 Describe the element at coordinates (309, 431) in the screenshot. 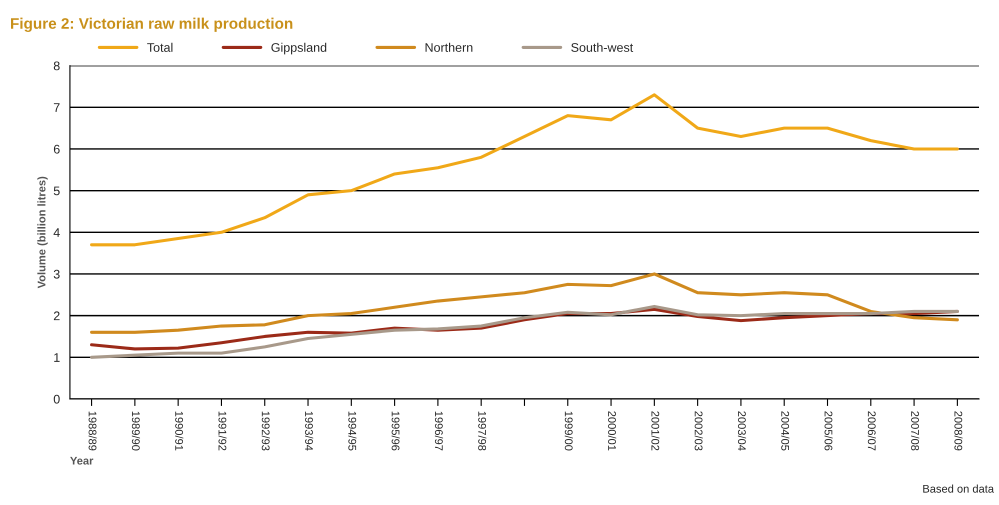

I see `x-tick-label: 1993/94` at that location.